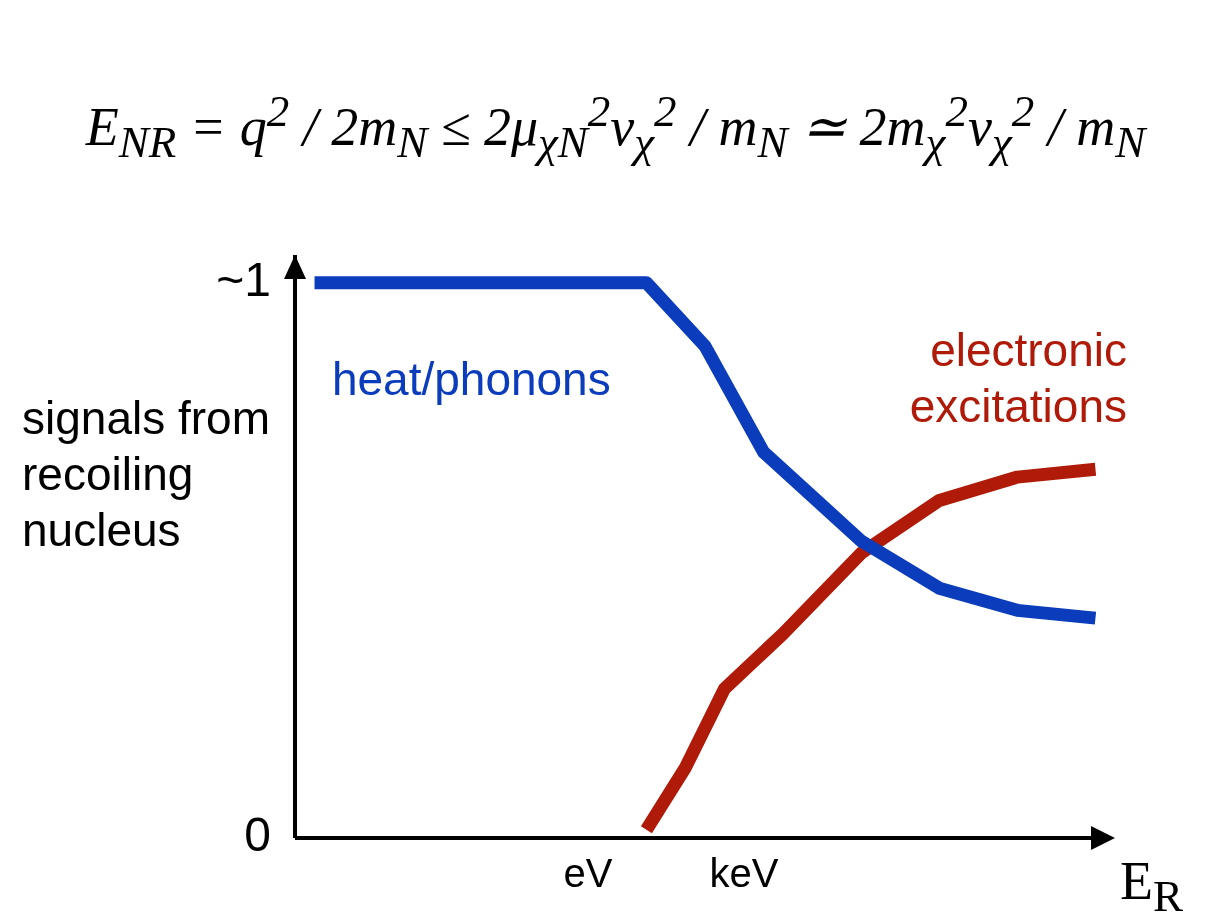 This screenshot has height=919, width=1231. Describe the element at coordinates (1018, 377) in the screenshot. I see `series-label: electronic excitations` at that location.